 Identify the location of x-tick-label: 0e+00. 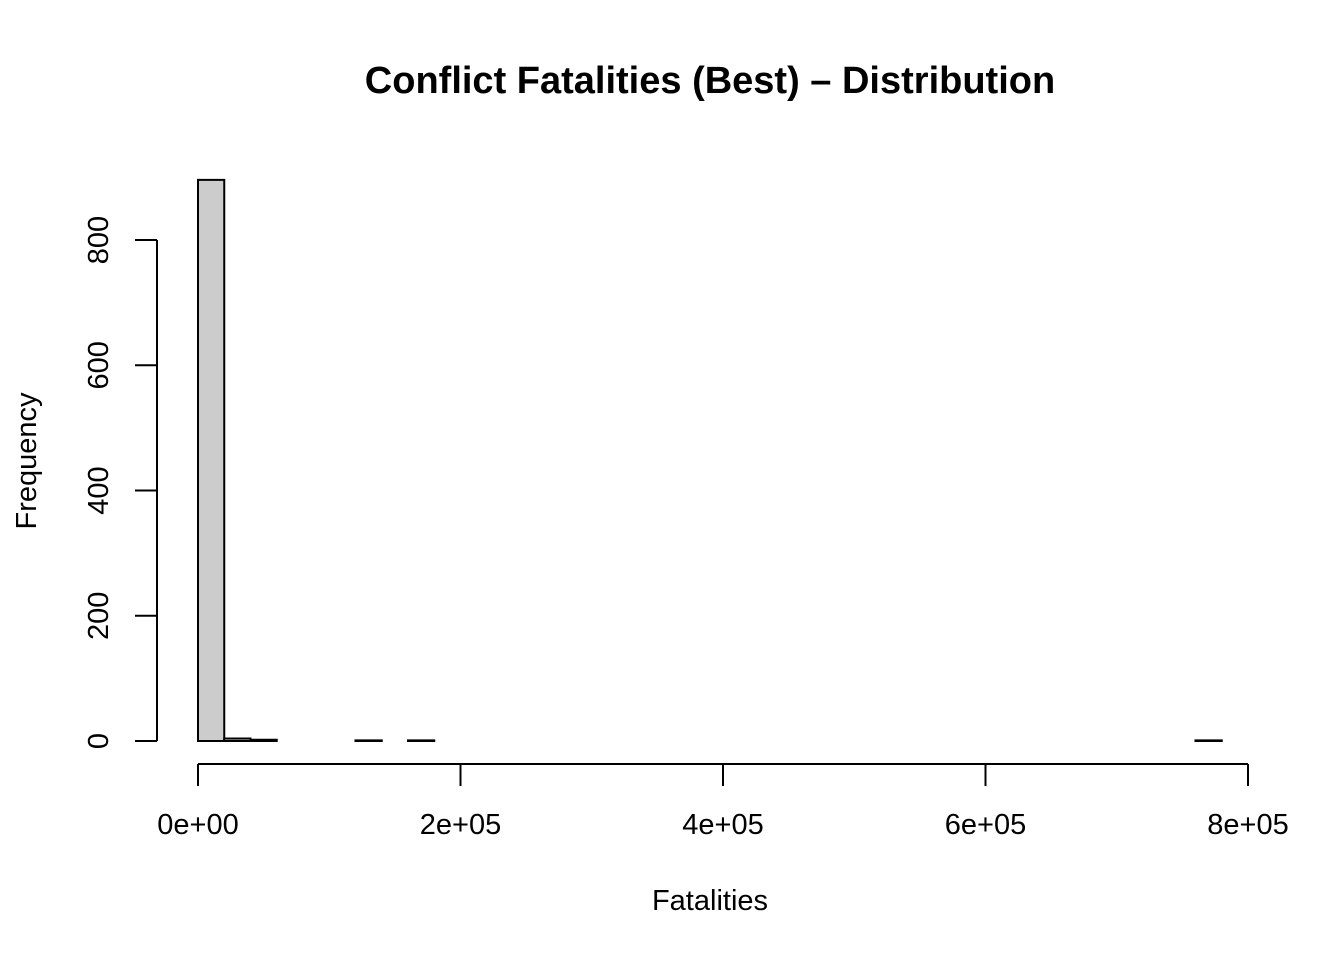
(197, 825).